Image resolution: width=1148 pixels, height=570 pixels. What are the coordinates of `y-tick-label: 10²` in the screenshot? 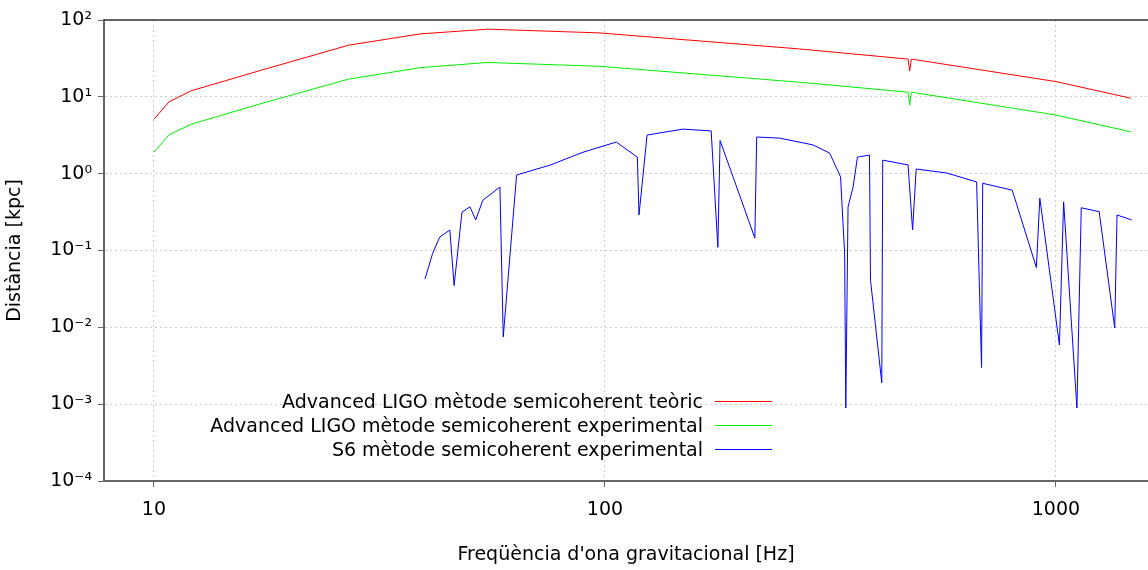 It's located at (76, 17).